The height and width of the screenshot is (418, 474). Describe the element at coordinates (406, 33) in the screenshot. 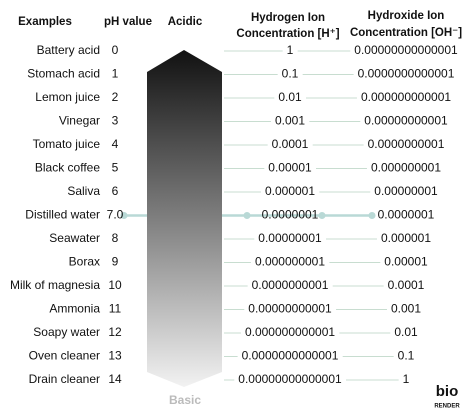

I see `header-hydroxide: Concentration [OH⁻]` at that location.